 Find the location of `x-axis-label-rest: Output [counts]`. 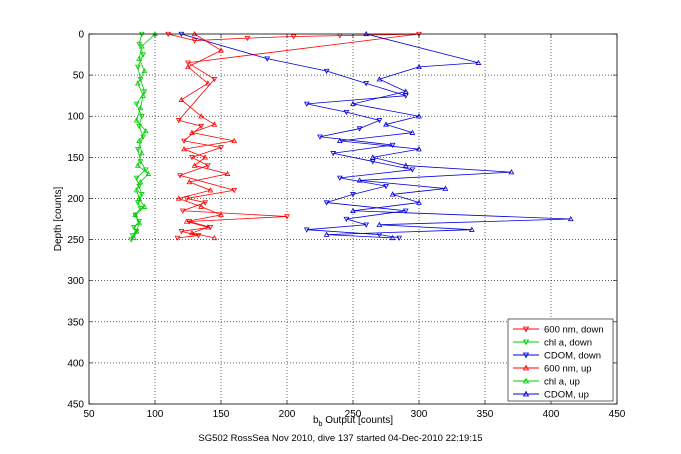

x-axis-label-rest: Output [counts] is located at coordinates (357, 420).